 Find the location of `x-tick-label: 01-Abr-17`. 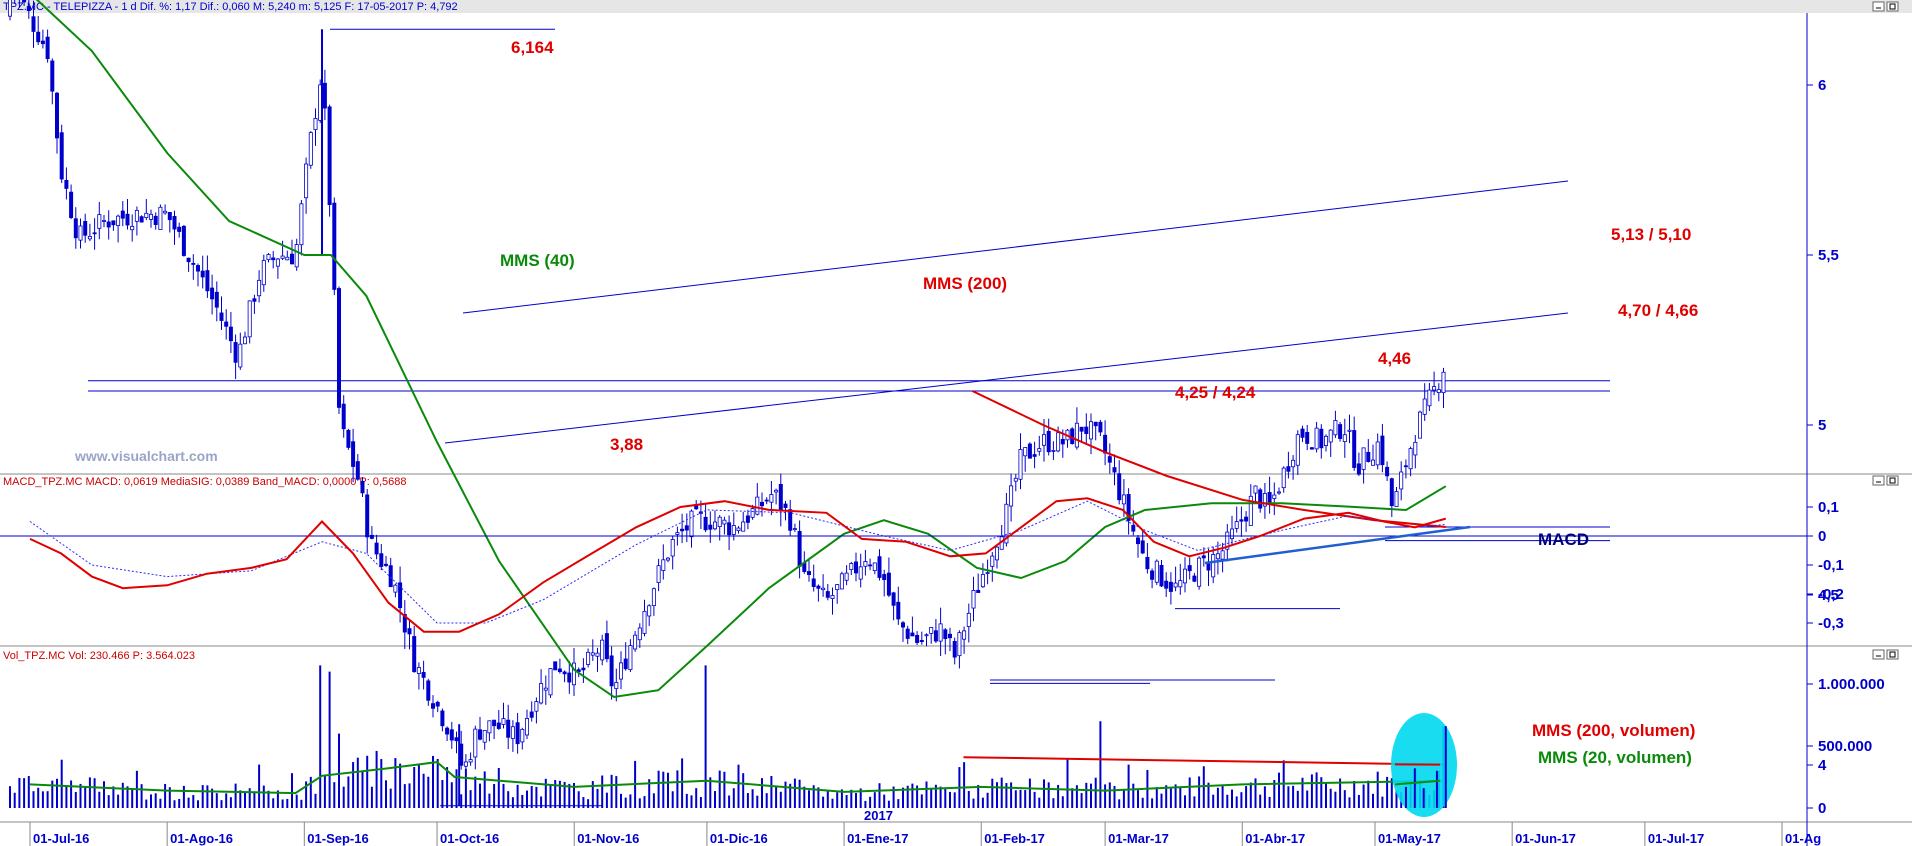

x-tick-label: 01-Abr-17 is located at coordinates (1275, 838).